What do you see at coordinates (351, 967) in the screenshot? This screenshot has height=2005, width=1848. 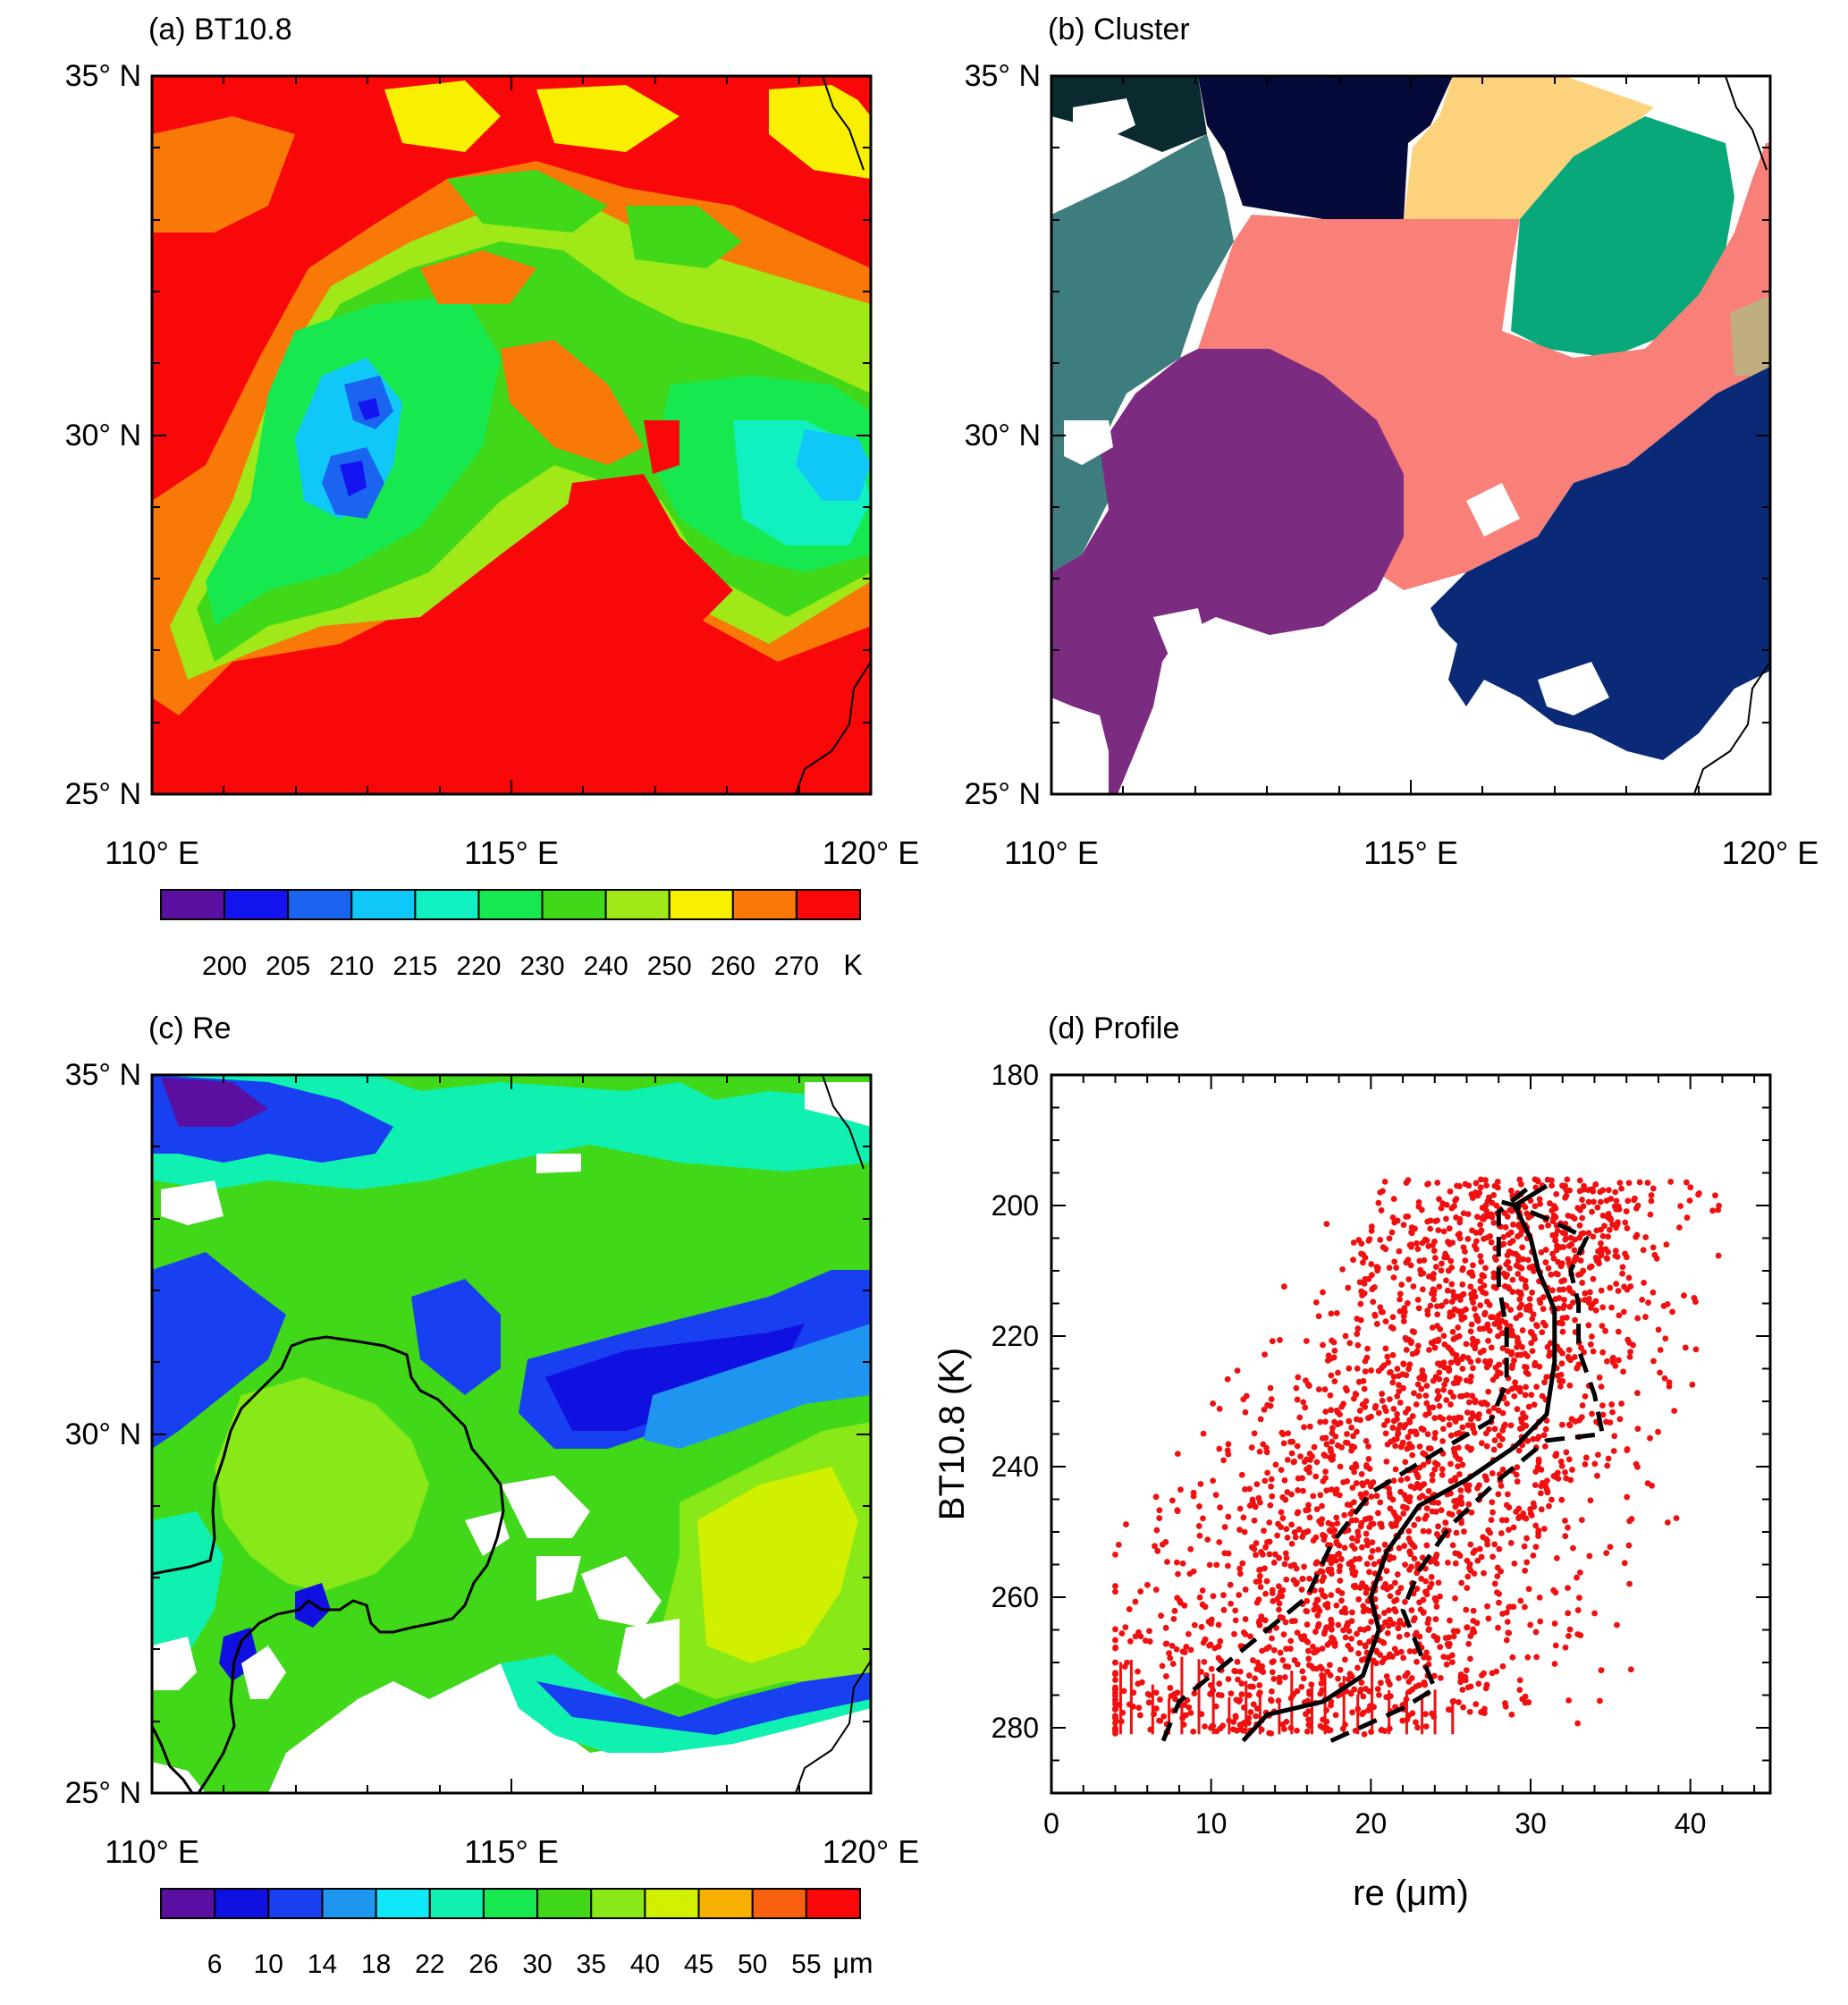 I see `colorbar-label: 210` at bounding box center [351, 967].